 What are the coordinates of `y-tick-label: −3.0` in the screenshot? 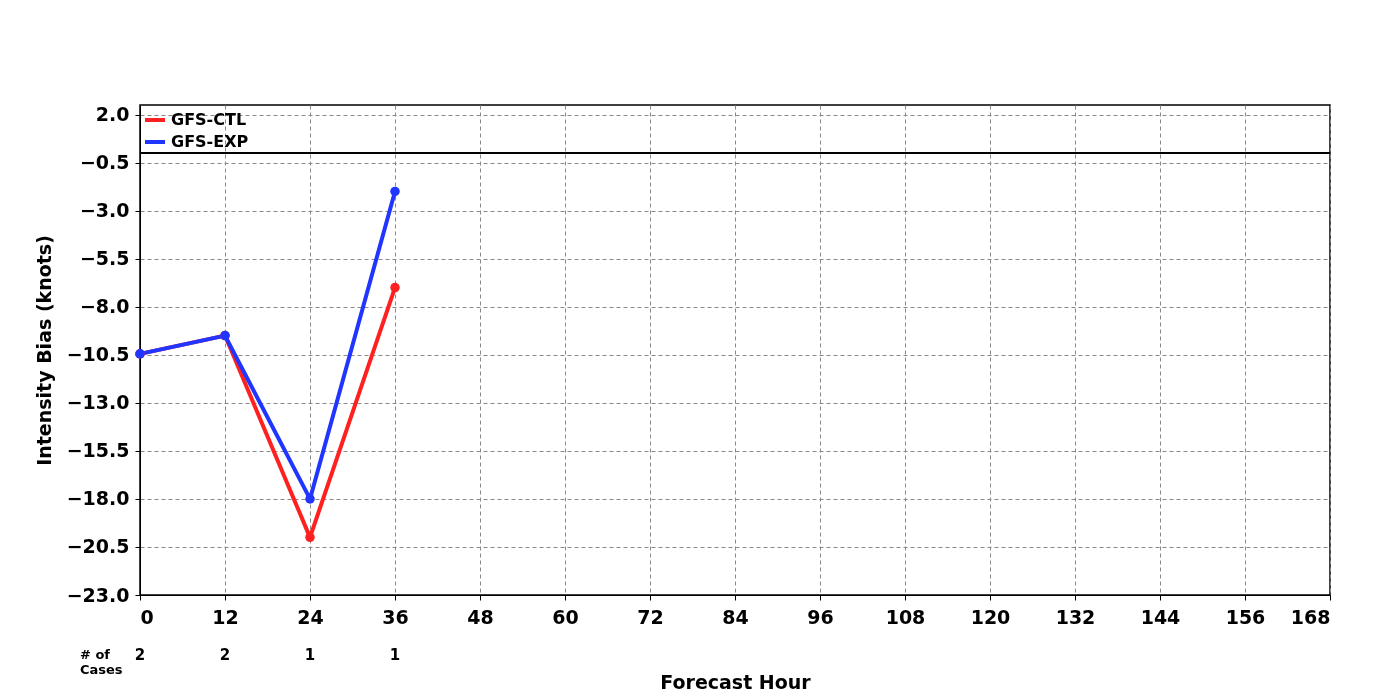 It's located at (104, 210).